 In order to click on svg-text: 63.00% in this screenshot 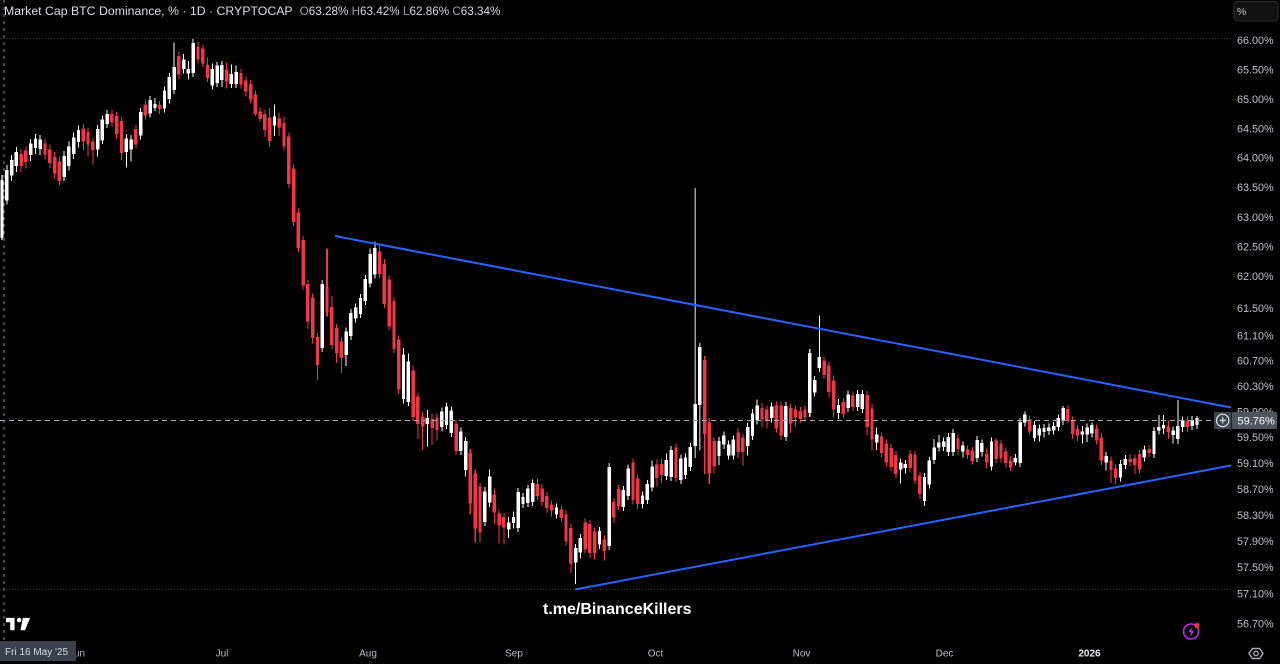, I will do `click(1255, 218)`.